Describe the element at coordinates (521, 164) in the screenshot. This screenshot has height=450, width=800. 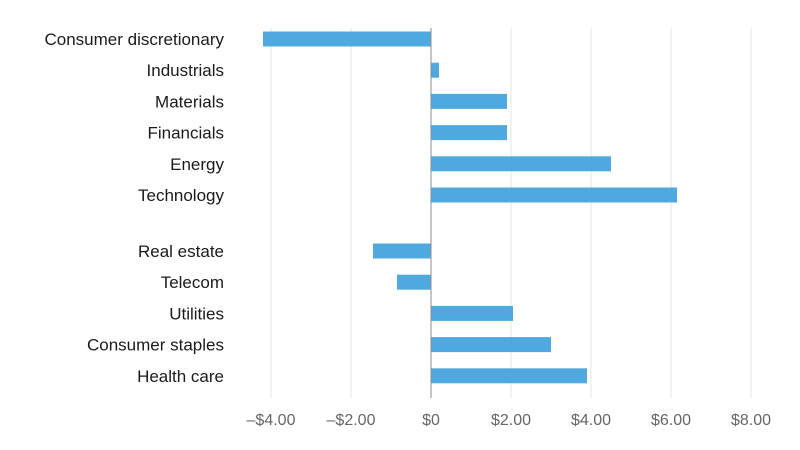
I see `bar-energy` at that location.